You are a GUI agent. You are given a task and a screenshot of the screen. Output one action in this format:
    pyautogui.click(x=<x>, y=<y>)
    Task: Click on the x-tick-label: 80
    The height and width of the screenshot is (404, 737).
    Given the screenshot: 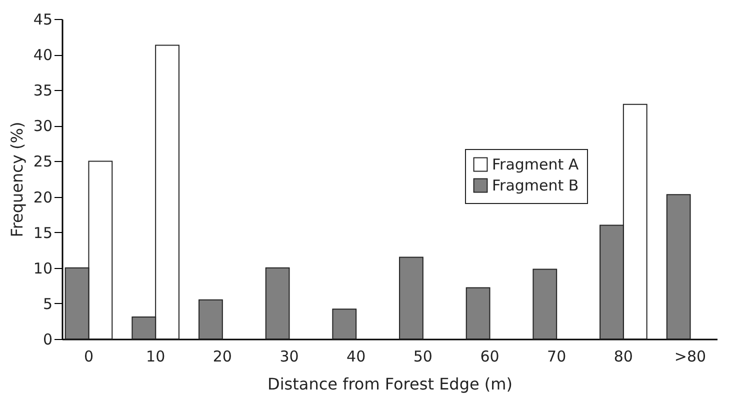 What is the action you would take?
    pyautogui.click(x=623, y=357)
    